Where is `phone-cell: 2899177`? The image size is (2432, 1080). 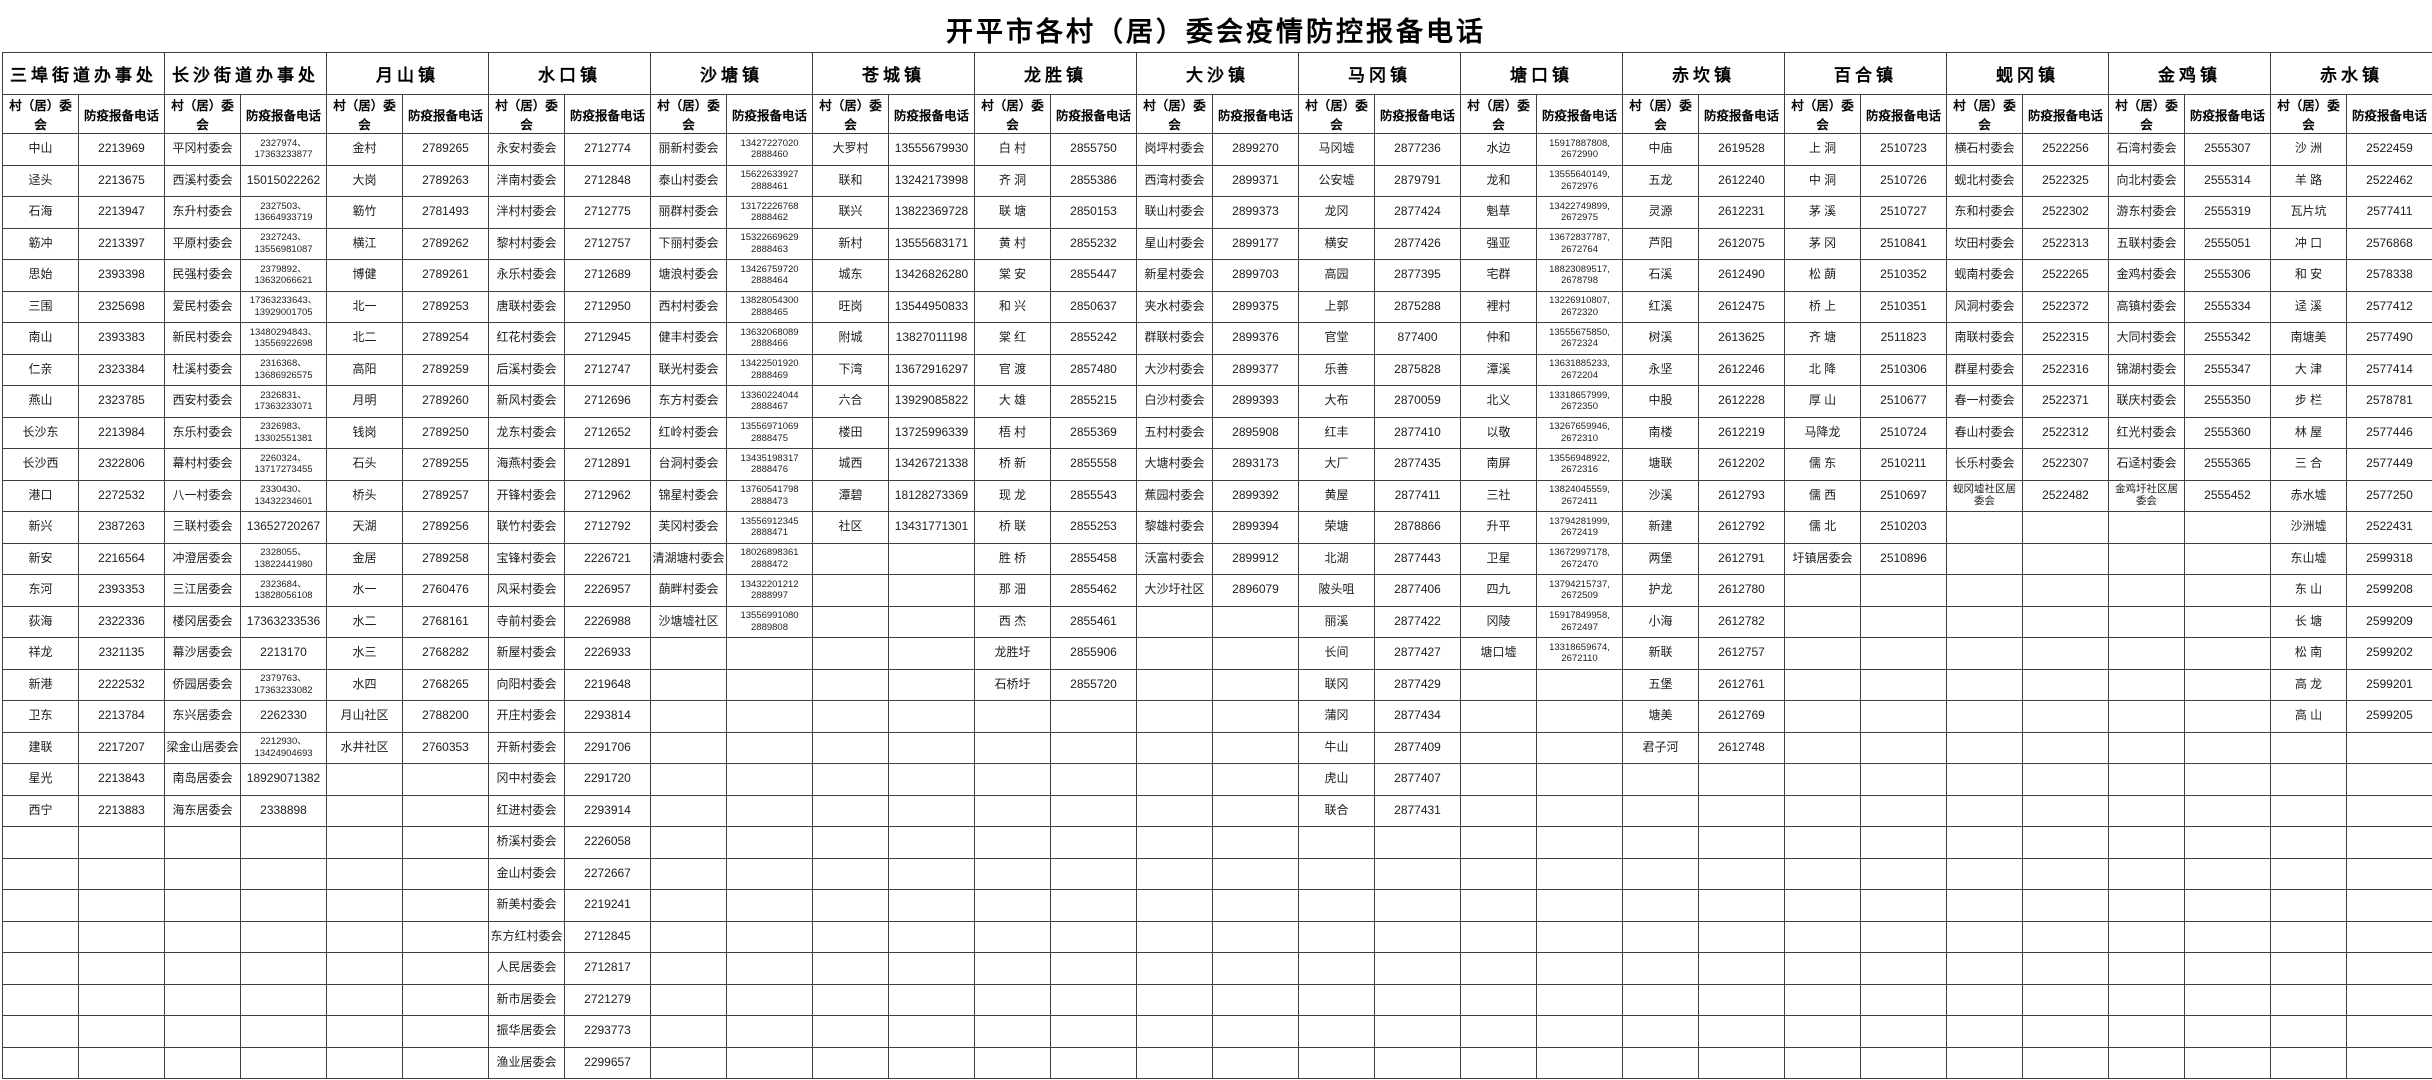 phone-cell: 2899177 is located at coordinates (1255, 243).